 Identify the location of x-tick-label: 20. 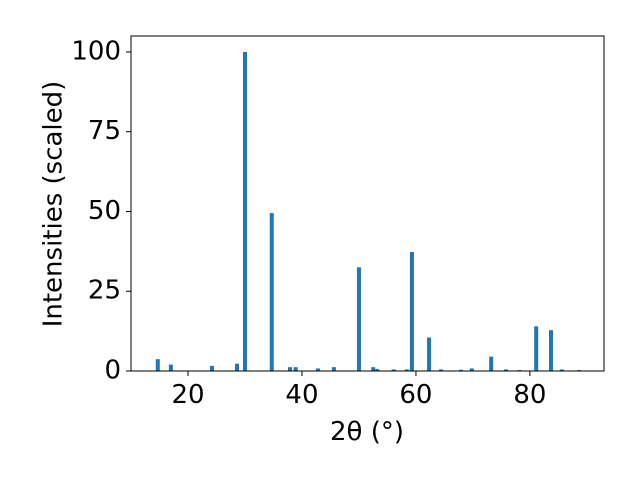
(187, 395).